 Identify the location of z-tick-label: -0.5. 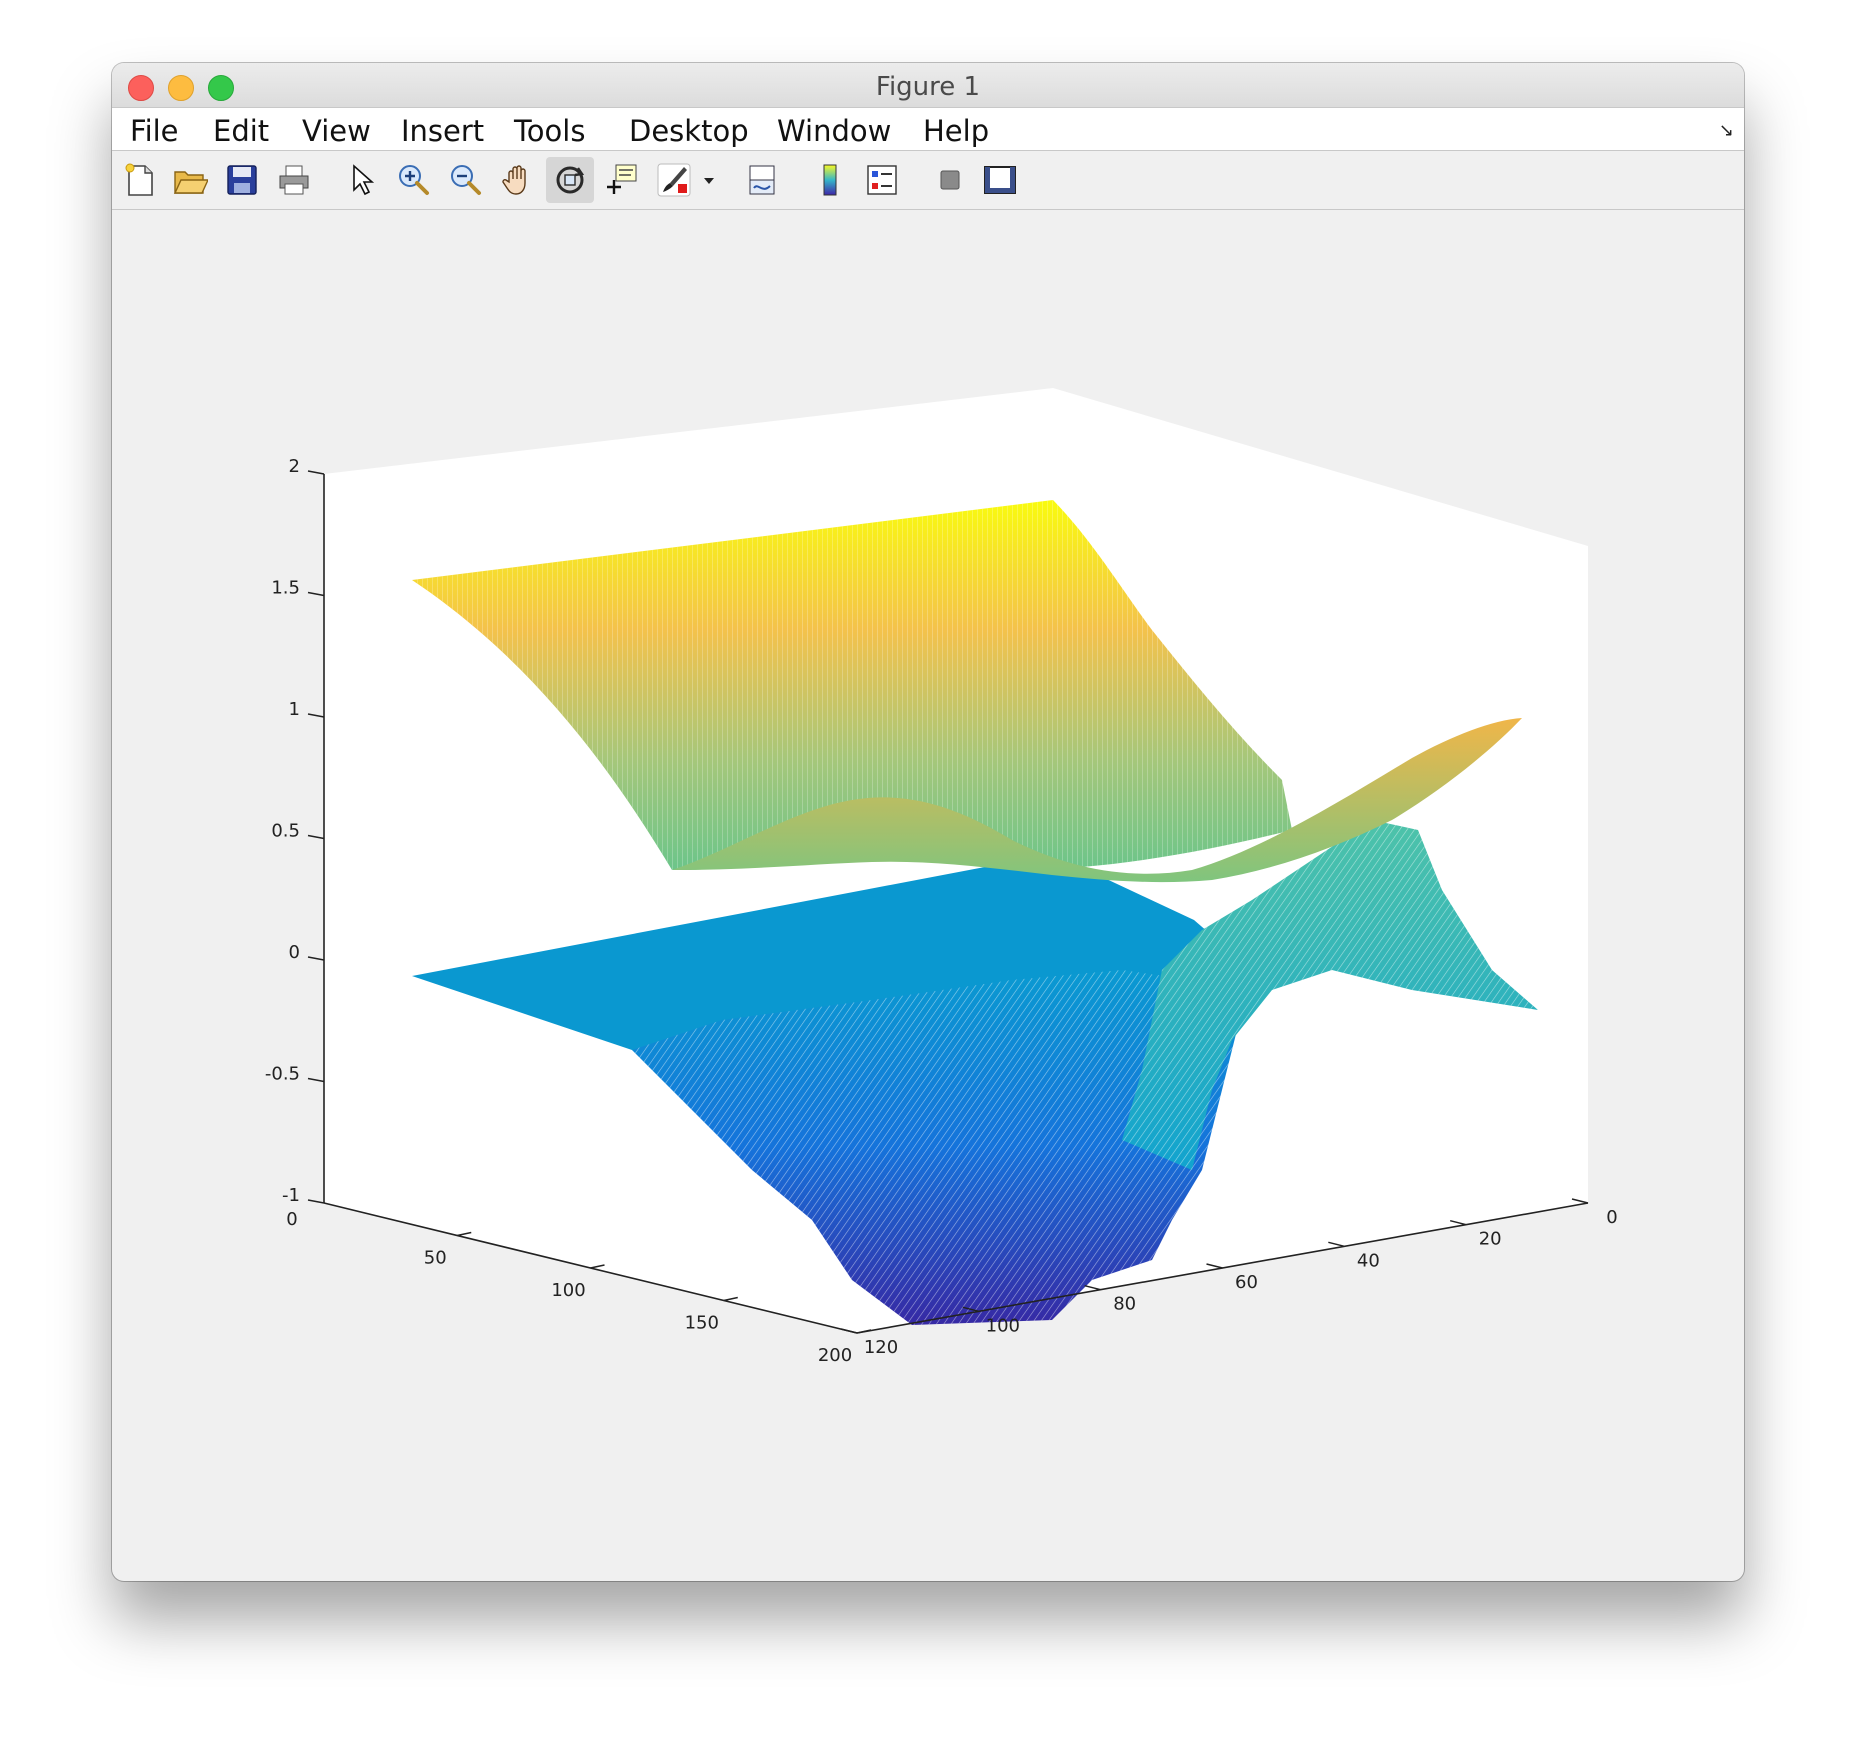
(282, 1074).